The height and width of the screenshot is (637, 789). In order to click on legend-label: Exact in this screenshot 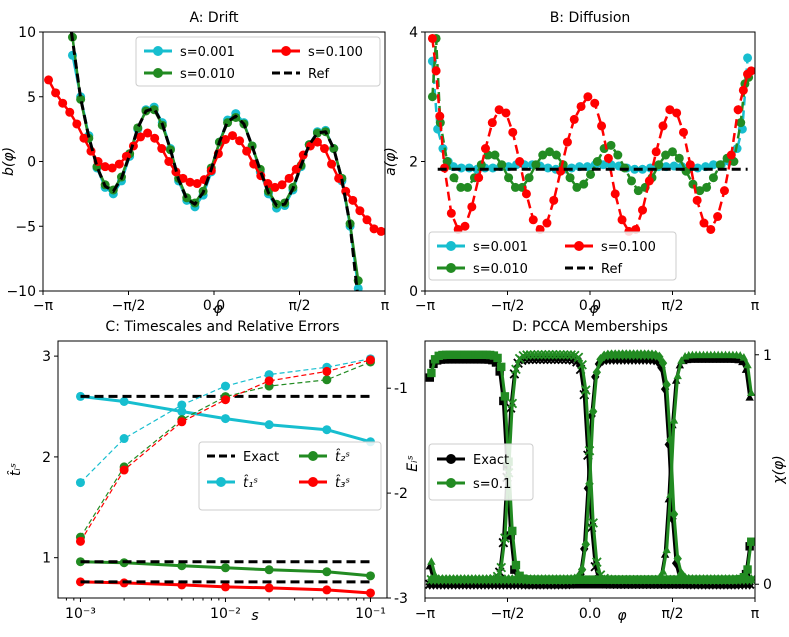, I will do `click(491, 460)`.